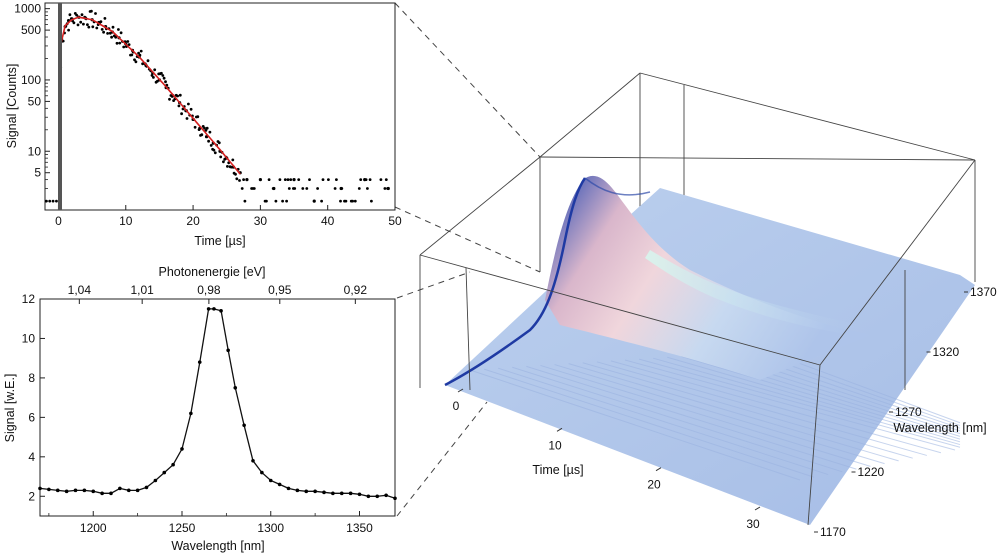 This screenshot has width=1000, height=554. Describe the element at coordinates (35, 101) in the screenshot. I see `decay-ytick-label: 50` at that location.